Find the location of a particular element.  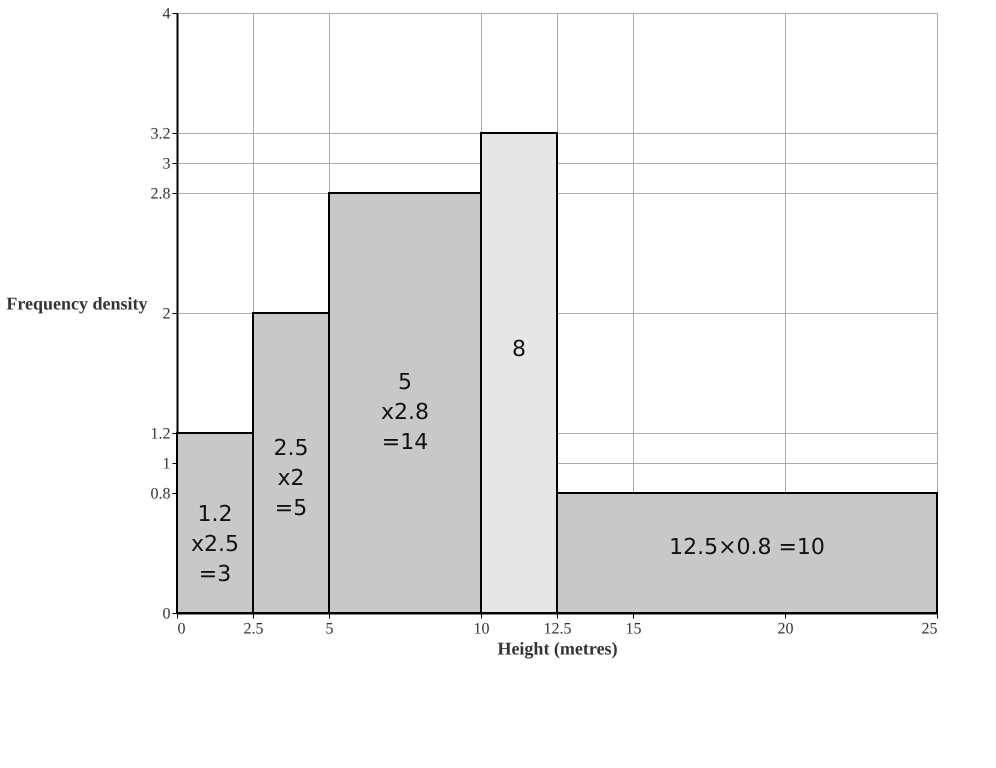

x-tick-label: 15 is located at coordinates (634, 629).